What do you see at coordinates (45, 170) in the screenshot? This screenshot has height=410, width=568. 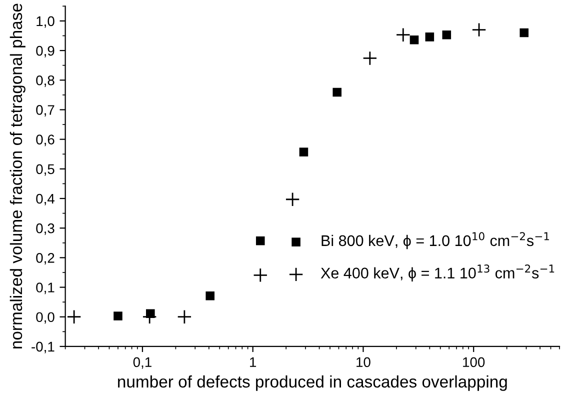 I see `y-tick-label: 0,5` at bounding box center [45, 170].